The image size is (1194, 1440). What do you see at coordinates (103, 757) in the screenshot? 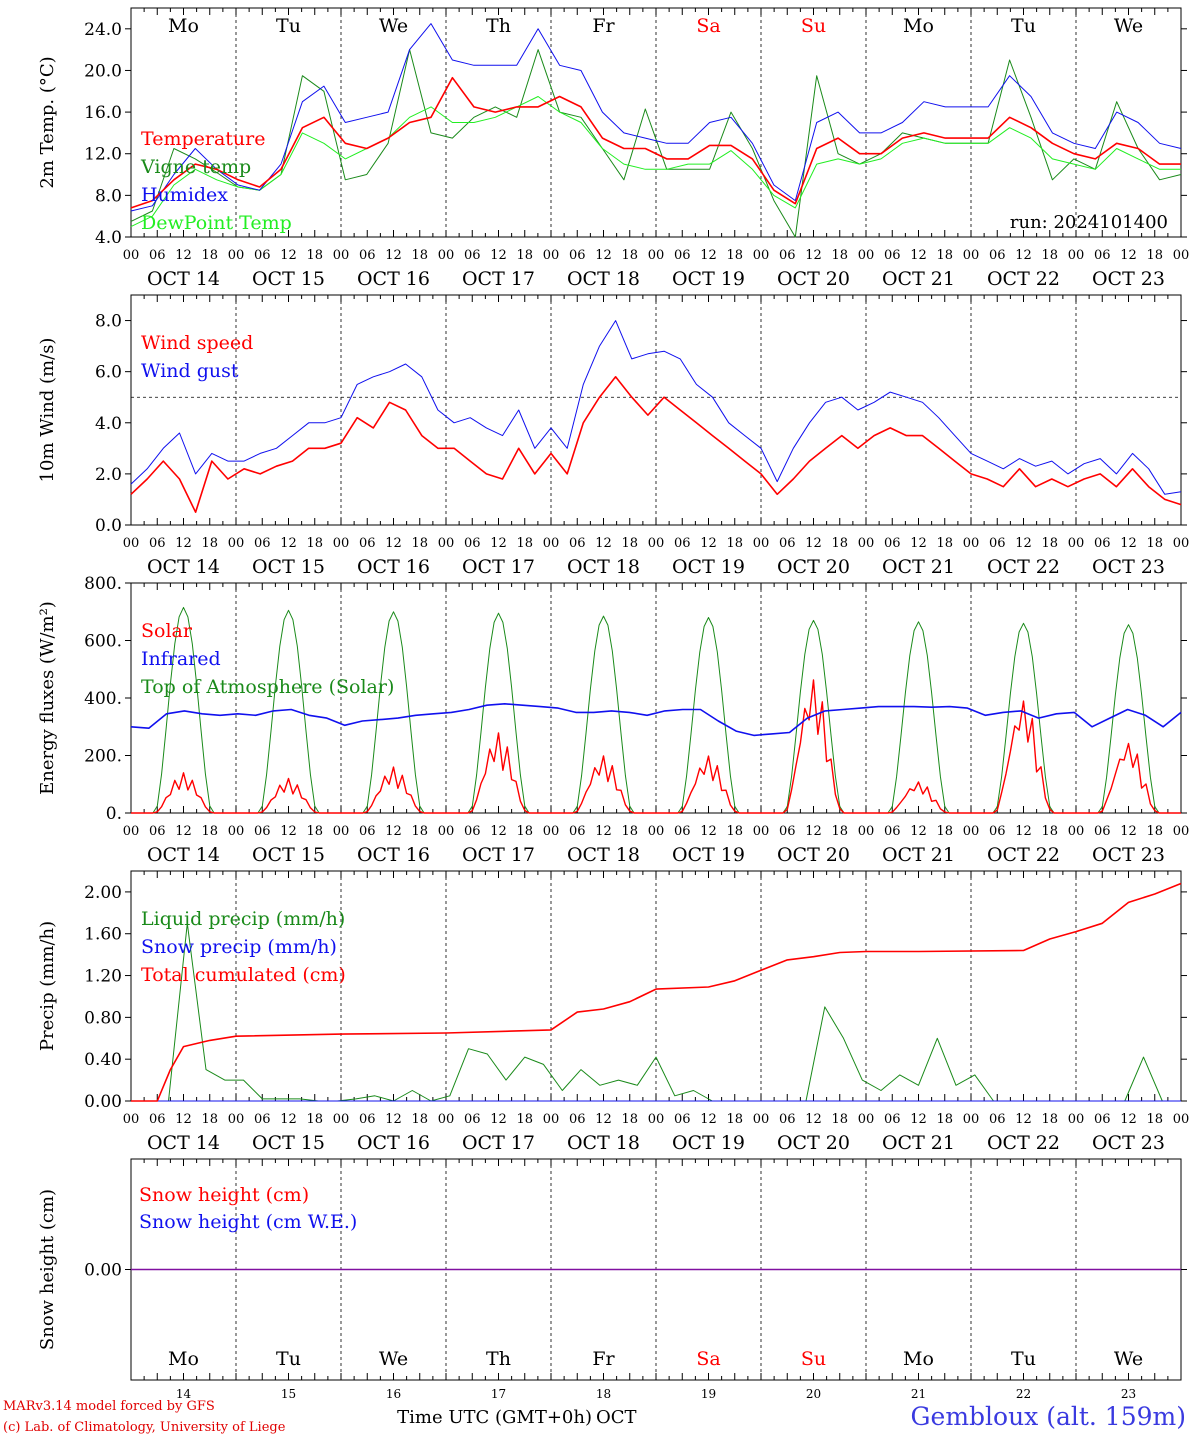
I see `y-tick-label: 200.` at bounding box center [103, 757].